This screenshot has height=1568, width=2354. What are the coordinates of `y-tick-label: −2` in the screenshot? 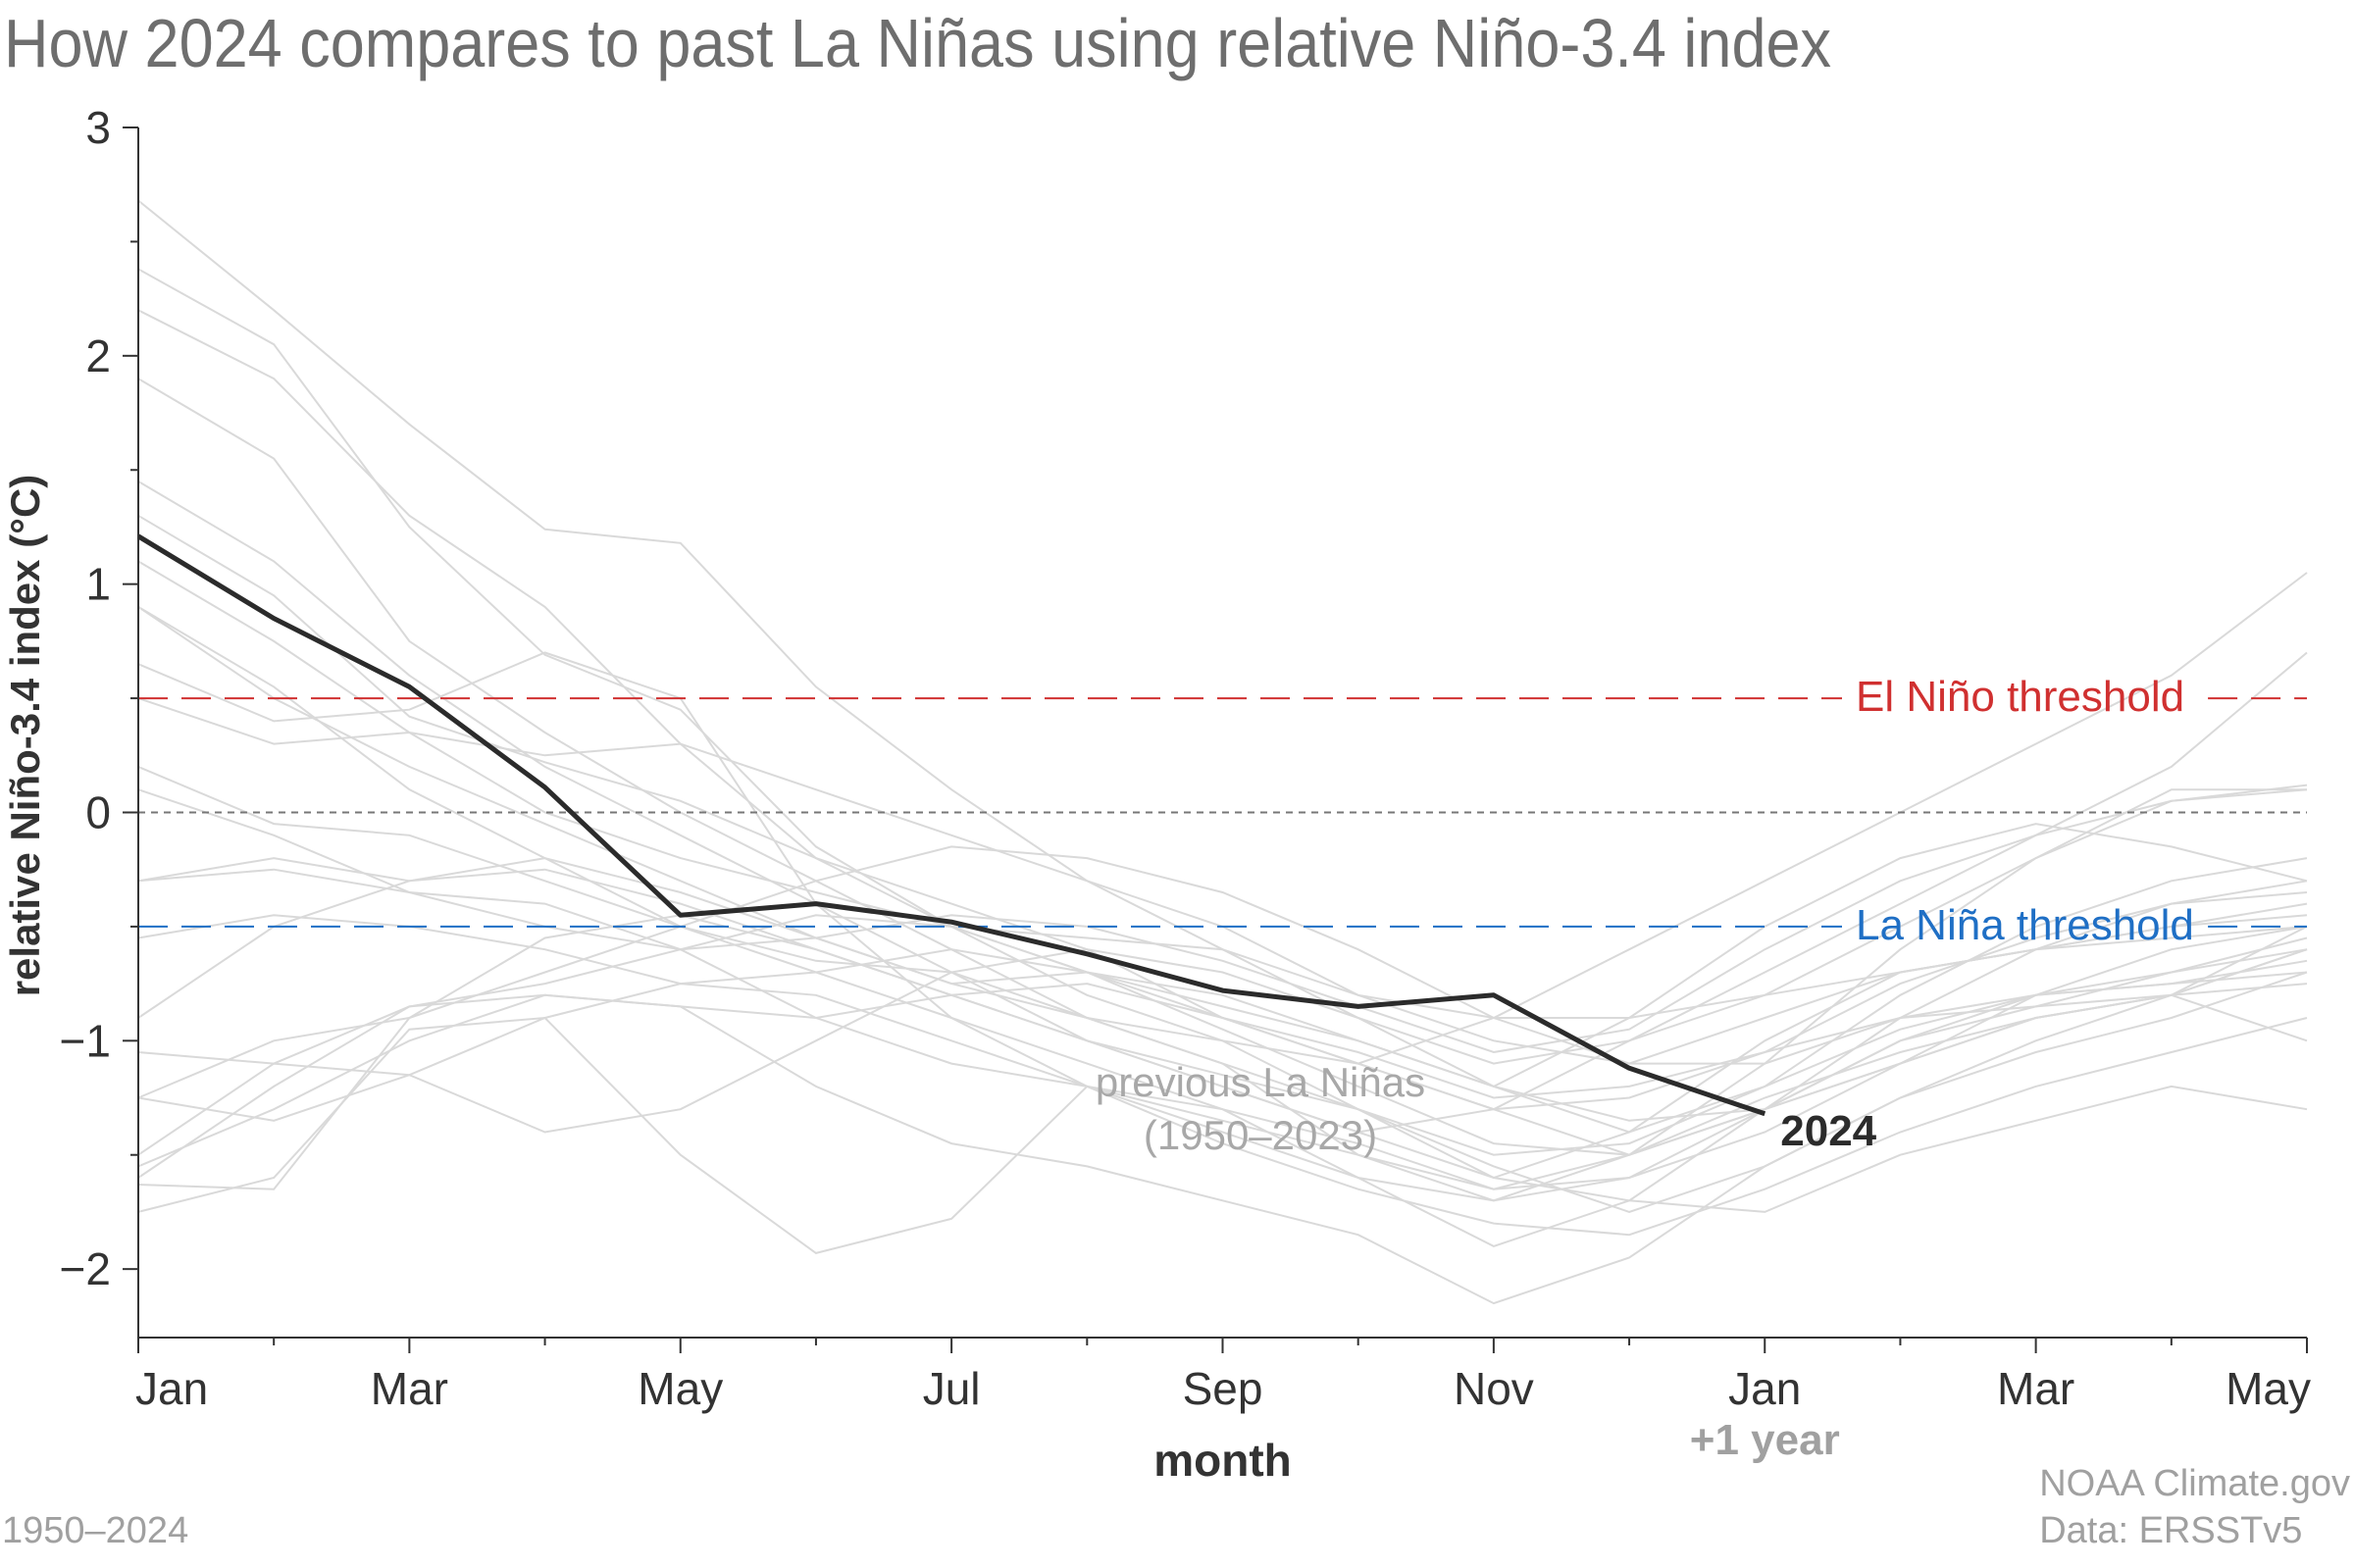 It's located at (85, 1268).